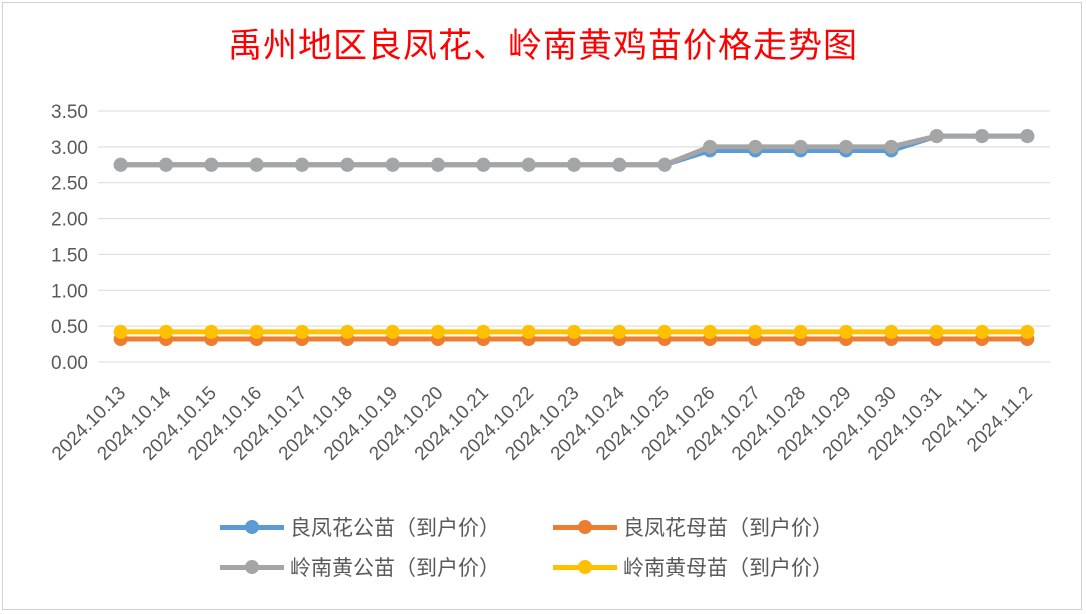 Image resolution: width=1086 pixels, height=614 pixels. I want to click on y-tick-label-6: 3.00, so click(69, 148).